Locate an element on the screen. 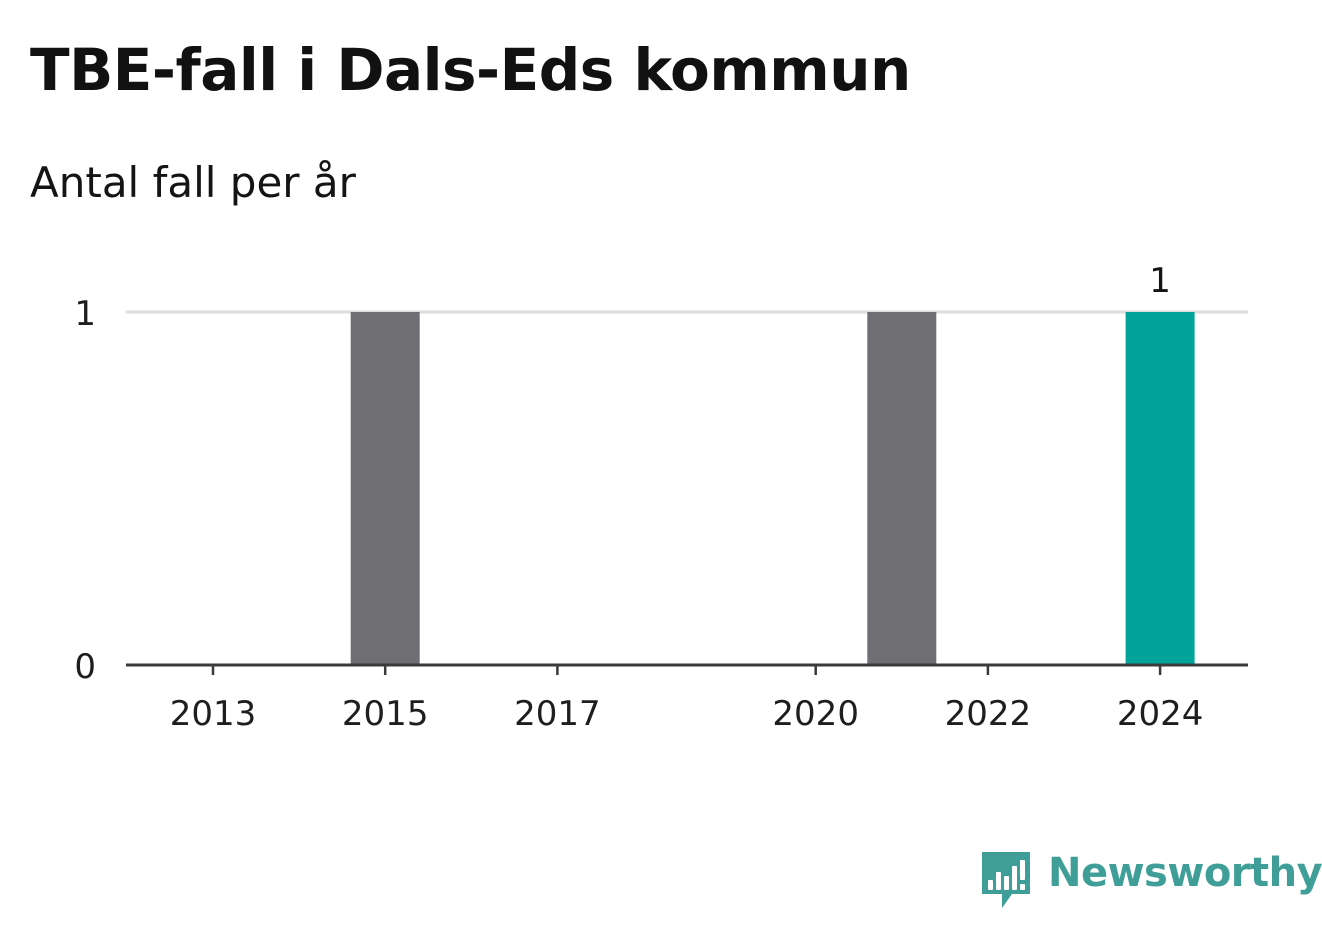  x-tick-label-2020: 2020 is located at coordinates (815, 714).